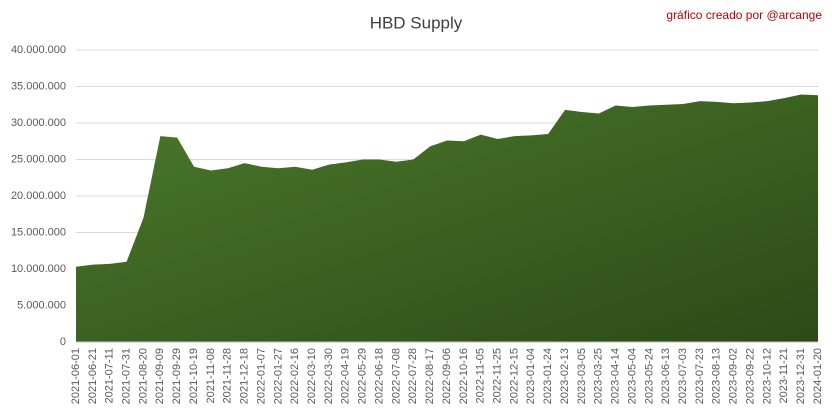 This screenshot has height=417, width=832. What do you see at coordinates (413, 376) in the screenshot?
I see `x-tick-label: 2022-07-28` at bounding box center [413, 376].